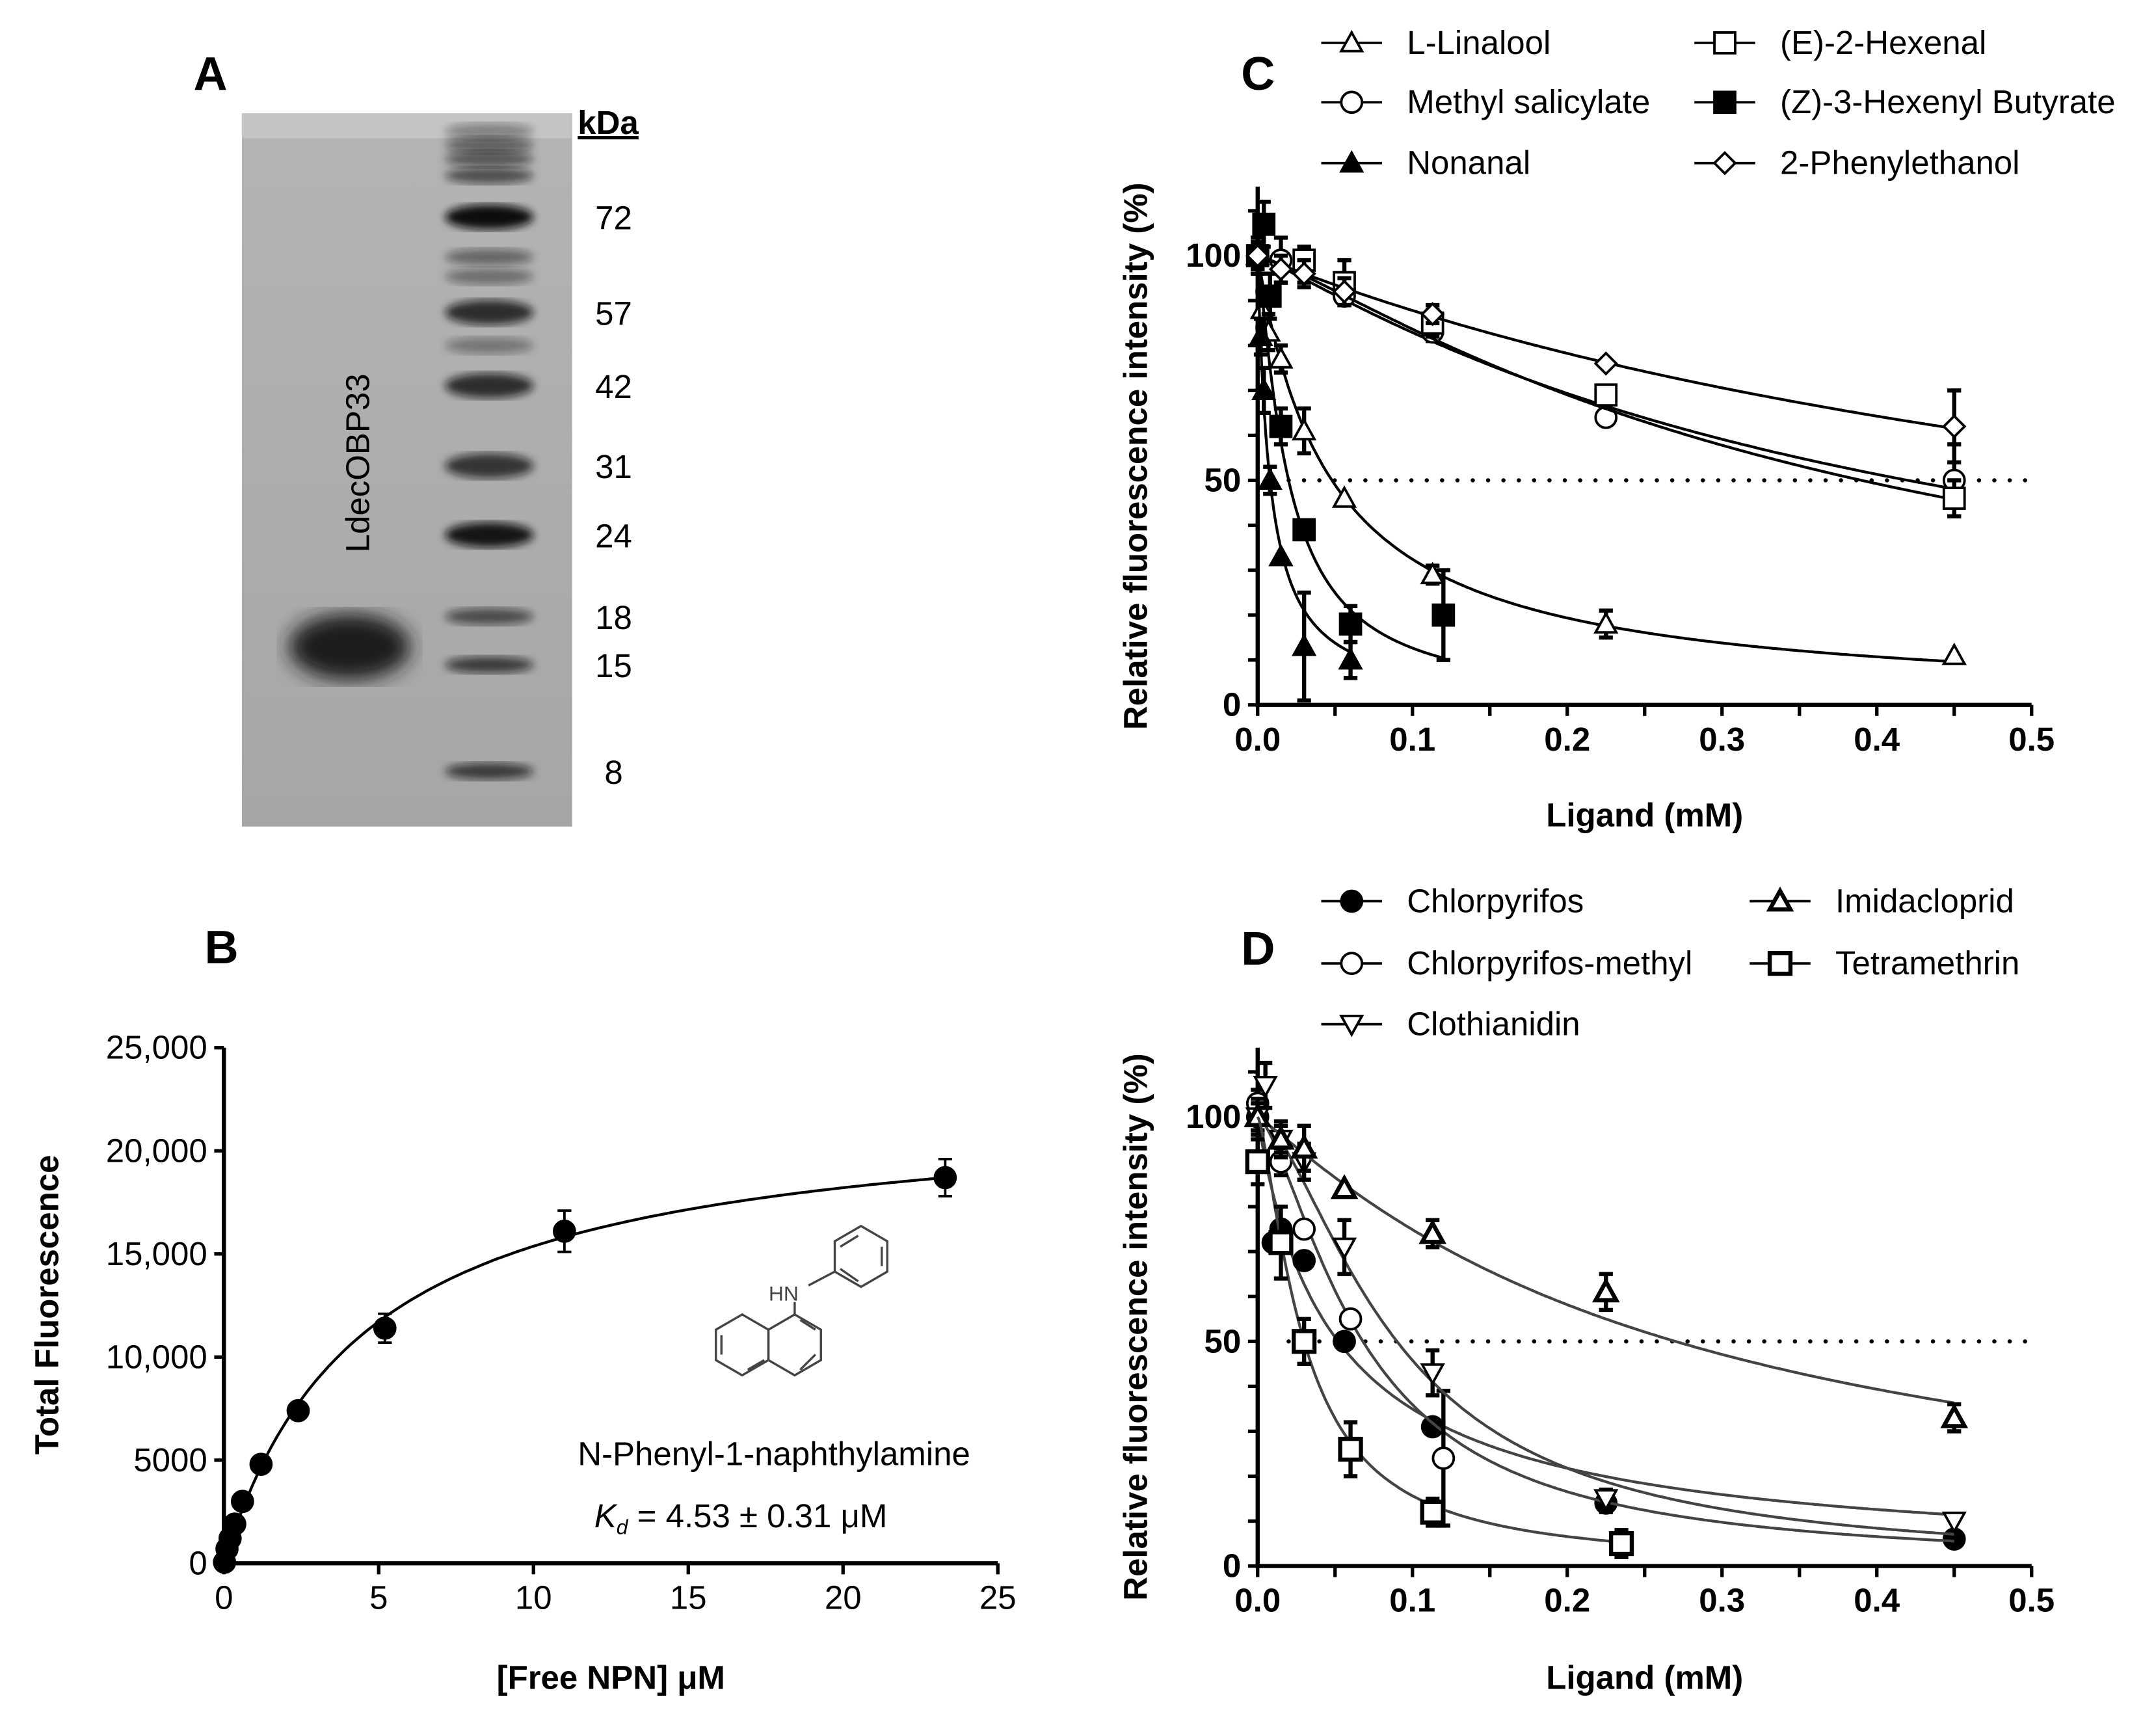 This screenshot has width=2156, height=1712. What do you see at coordinates (1549, 963) in the screenshot?
I see `legend-label: Chlorpyrifos-methyl` at bounding box center [1549, 963].